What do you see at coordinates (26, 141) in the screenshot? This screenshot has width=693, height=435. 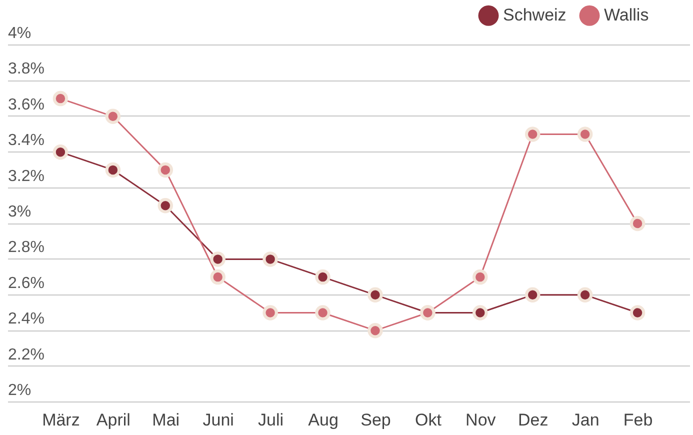 I see `y-tick-label: 3.4%` at bounding box center [26, 141].